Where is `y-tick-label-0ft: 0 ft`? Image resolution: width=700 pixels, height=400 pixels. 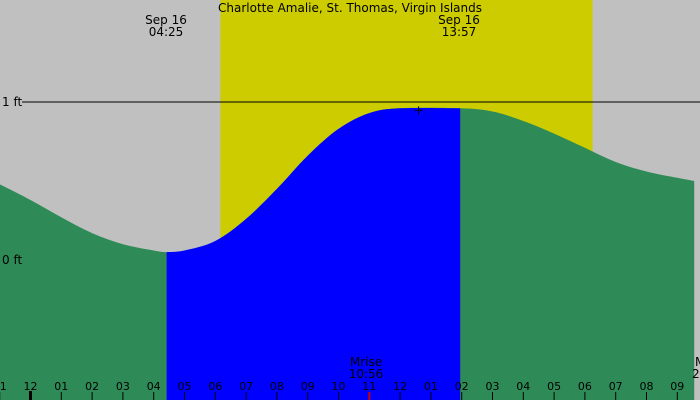
y-tick-label-0ft: 0 ft is located at coordinates (12, 260).